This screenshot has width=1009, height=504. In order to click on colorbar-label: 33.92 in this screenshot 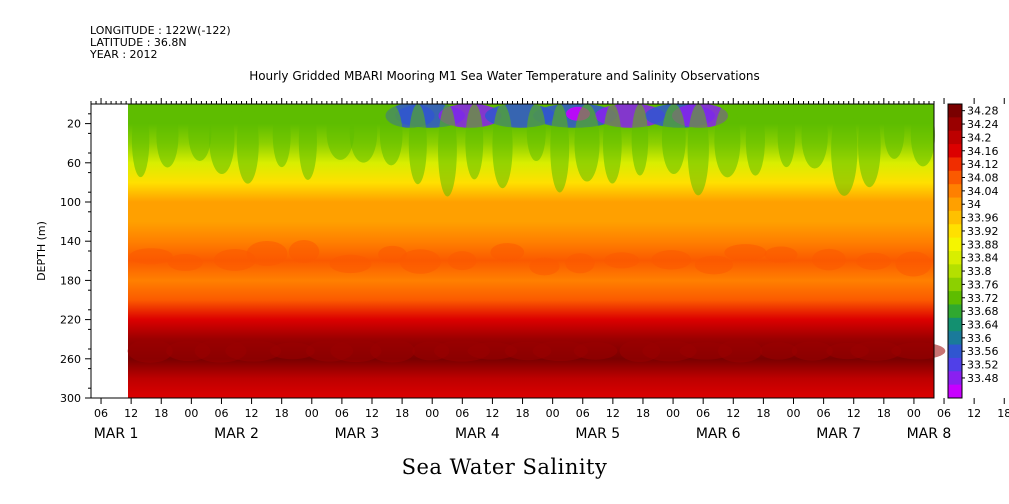, I will do `click(983, 231)`.